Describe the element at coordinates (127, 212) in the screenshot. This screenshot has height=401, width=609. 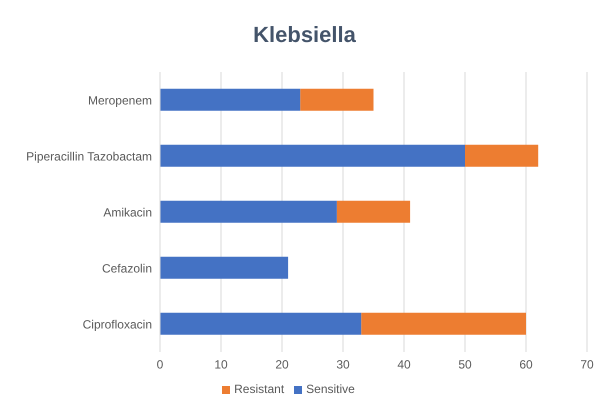
I see `y-tick-label: Amikacin` at that location.